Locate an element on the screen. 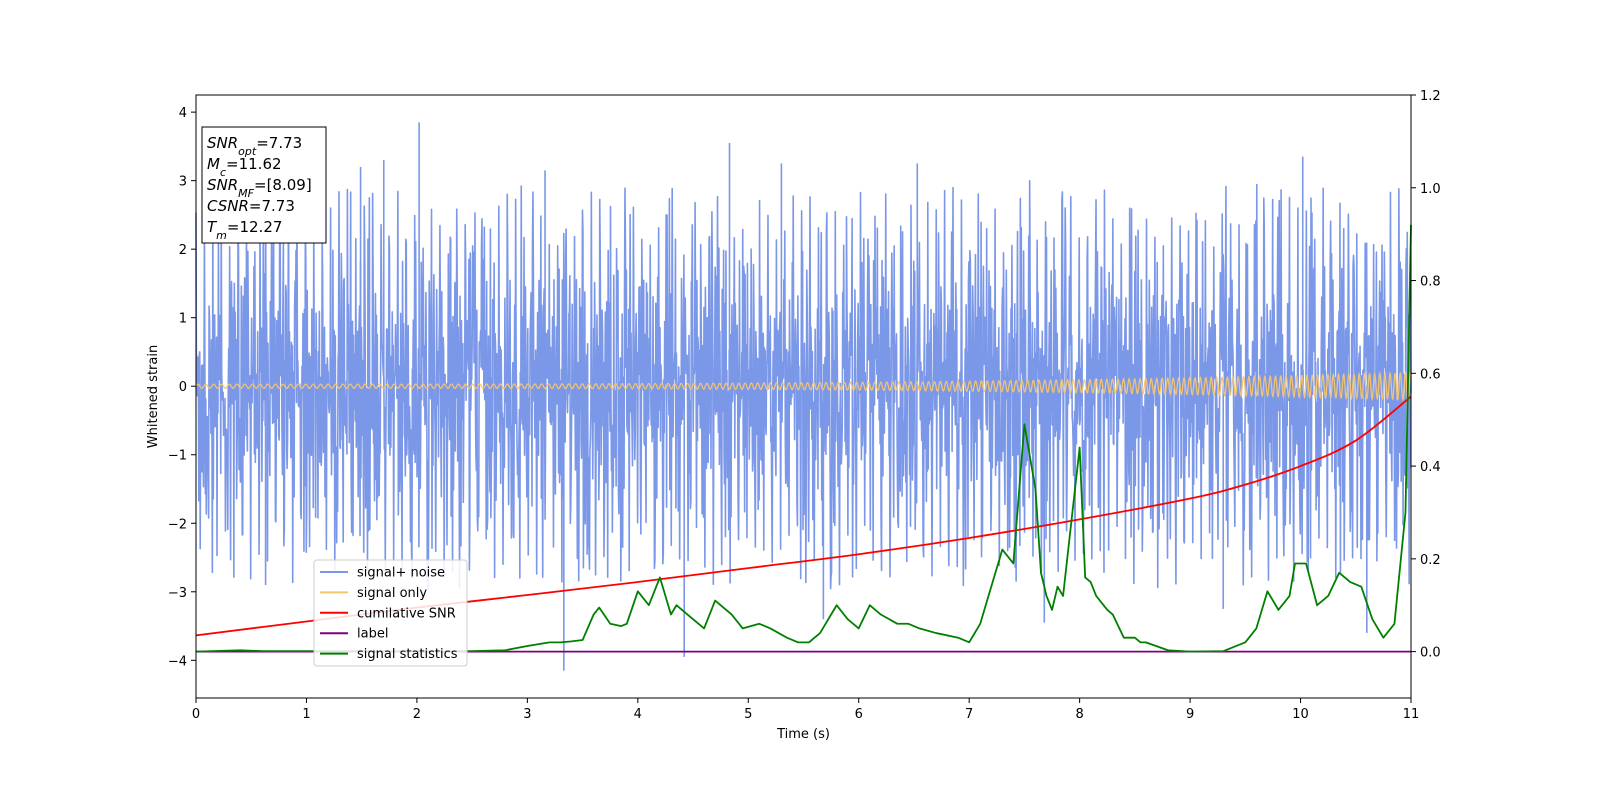 The height and width of the screenshot is (800, 1600). x-tick-label: 5 is located at coordinates (748, 714).